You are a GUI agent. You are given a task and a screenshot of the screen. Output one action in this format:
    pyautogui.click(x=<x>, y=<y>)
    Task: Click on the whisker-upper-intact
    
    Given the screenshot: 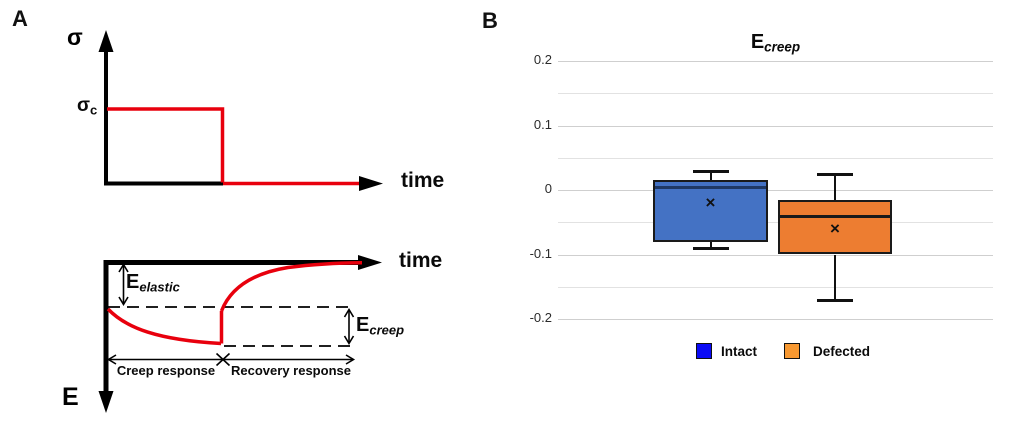 What is the action you would take?
    pyautogui.click(x=710, y=175)
    